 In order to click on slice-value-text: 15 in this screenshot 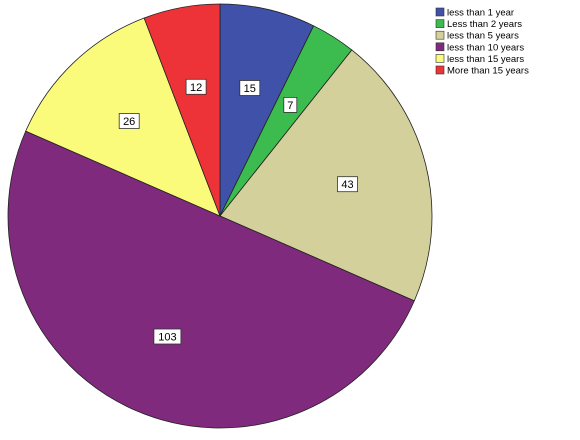, I will do `click(250, 89)`.